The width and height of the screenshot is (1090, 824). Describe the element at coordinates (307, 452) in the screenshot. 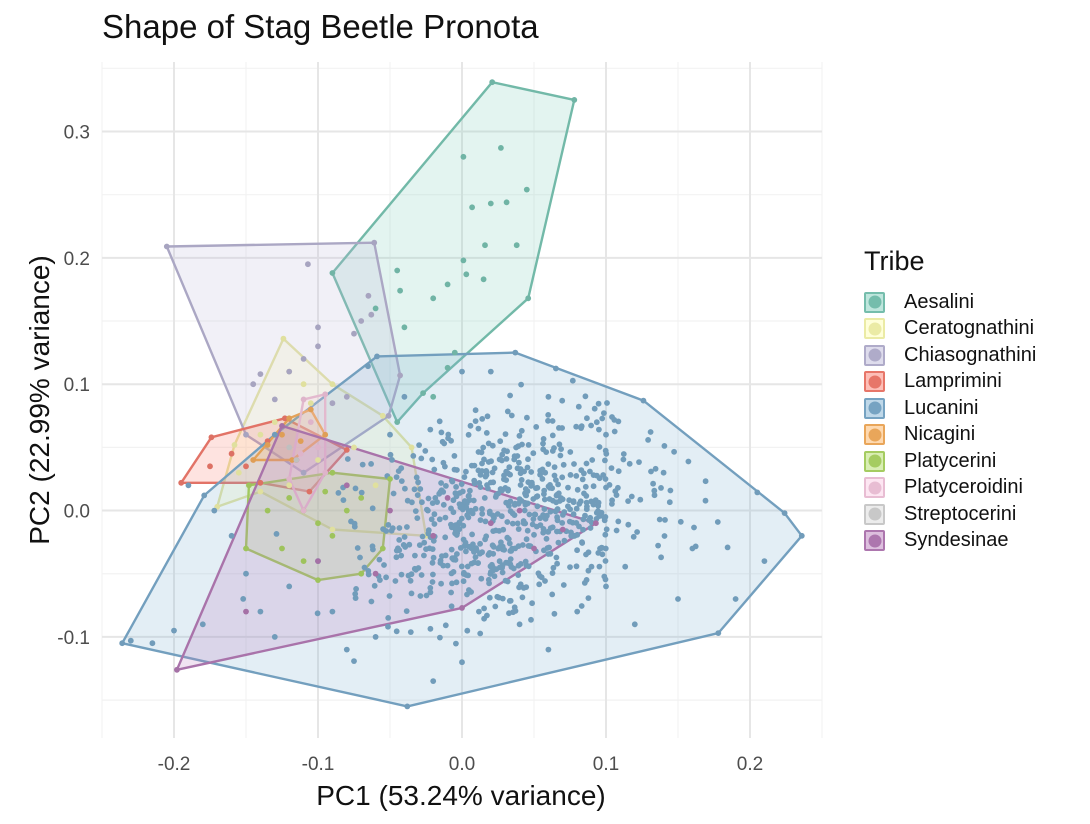

I see `hull-platyceroidini` at that location.